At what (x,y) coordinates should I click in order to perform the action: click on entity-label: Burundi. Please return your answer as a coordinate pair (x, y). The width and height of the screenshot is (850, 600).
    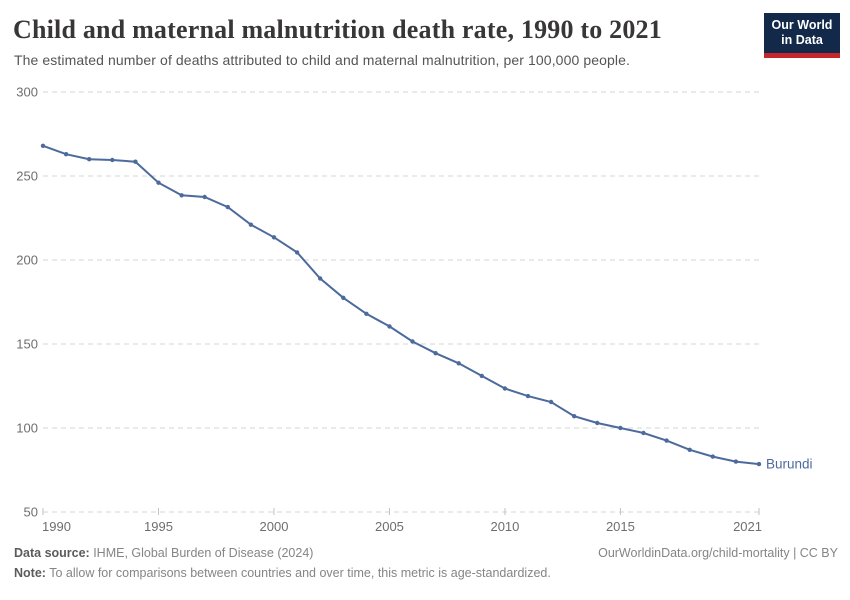
    Looking at the image, I should click on (789, 464).